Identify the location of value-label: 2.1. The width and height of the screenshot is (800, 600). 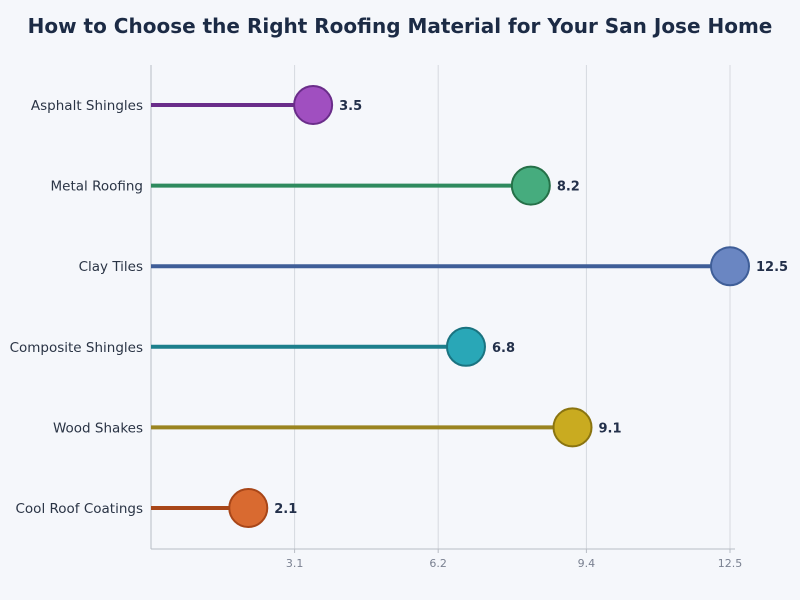
(285, 509).